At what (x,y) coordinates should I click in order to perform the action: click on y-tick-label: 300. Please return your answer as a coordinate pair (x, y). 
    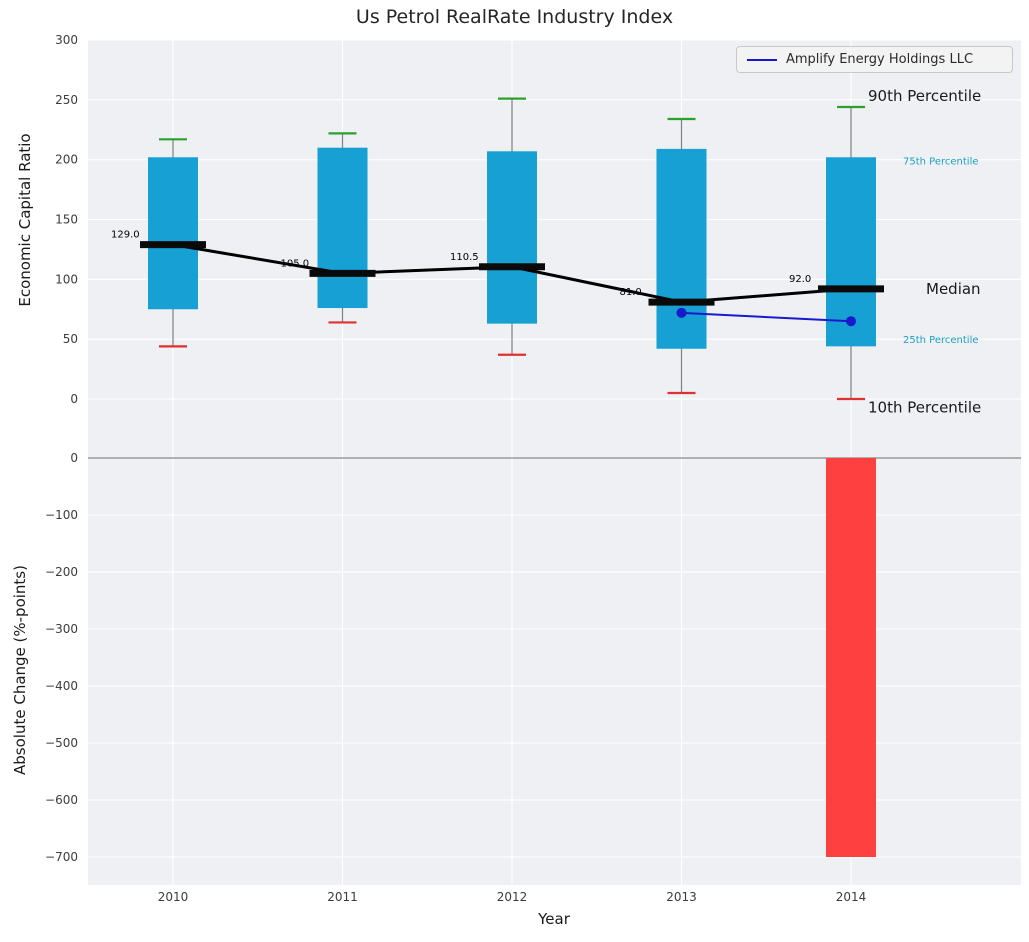
    Looking at the image, I should click on (66, 40).